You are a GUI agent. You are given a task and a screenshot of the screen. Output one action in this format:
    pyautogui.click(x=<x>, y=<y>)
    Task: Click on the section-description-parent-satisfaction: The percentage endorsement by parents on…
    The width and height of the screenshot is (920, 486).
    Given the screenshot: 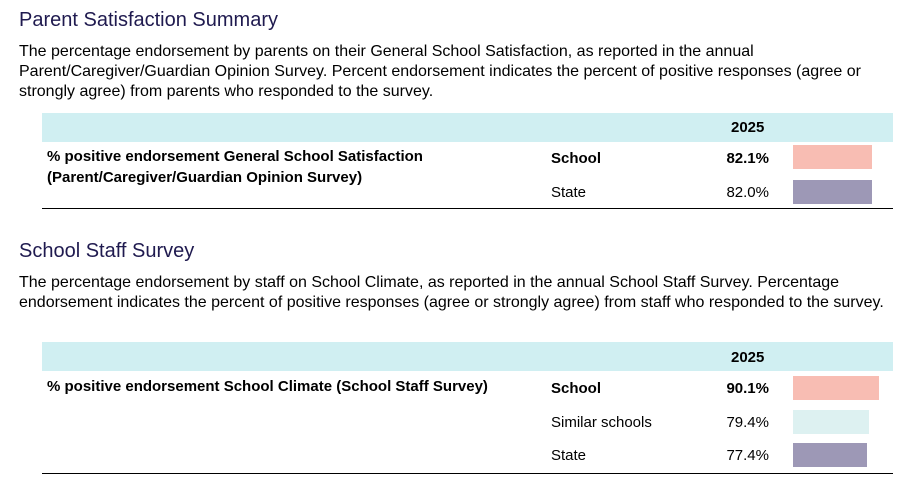 What is the action you would take?
    pyautogui.click(x=440, y=71)
    